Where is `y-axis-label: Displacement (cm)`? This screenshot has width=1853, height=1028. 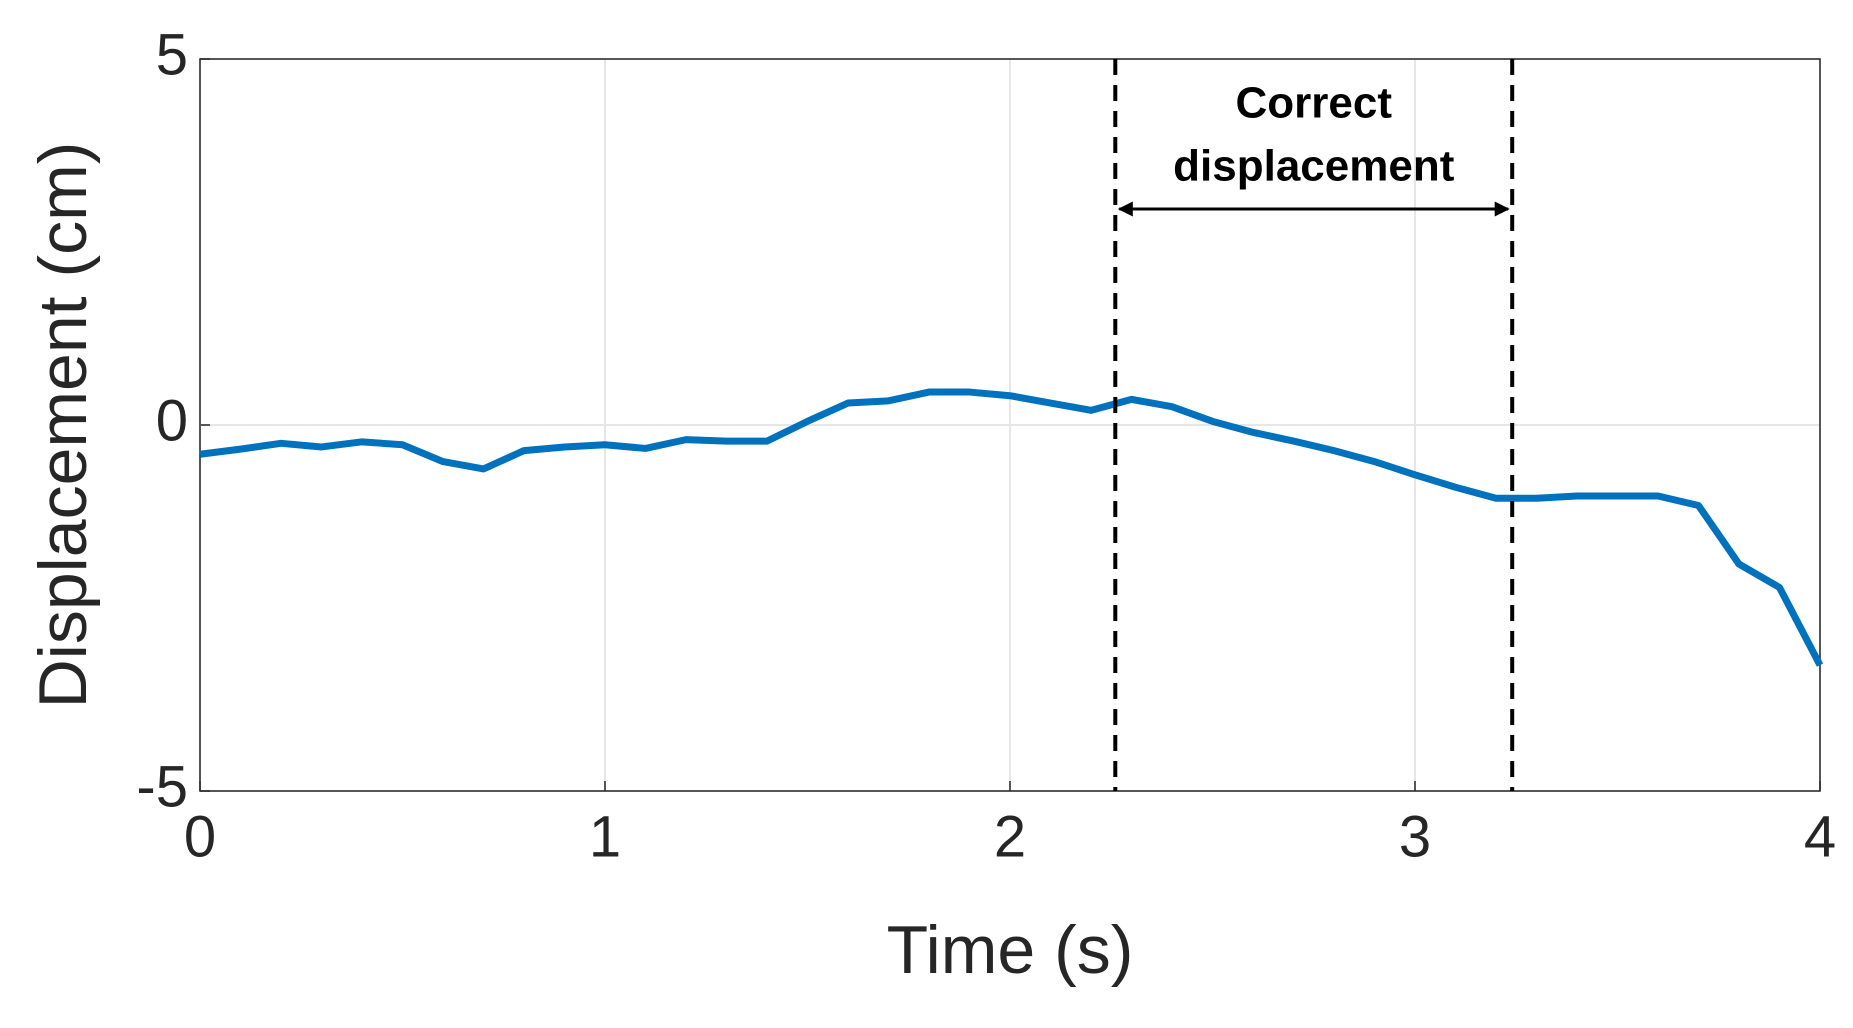 y-axis-label: Displacement (cm) is located at coordinates (63, 425).